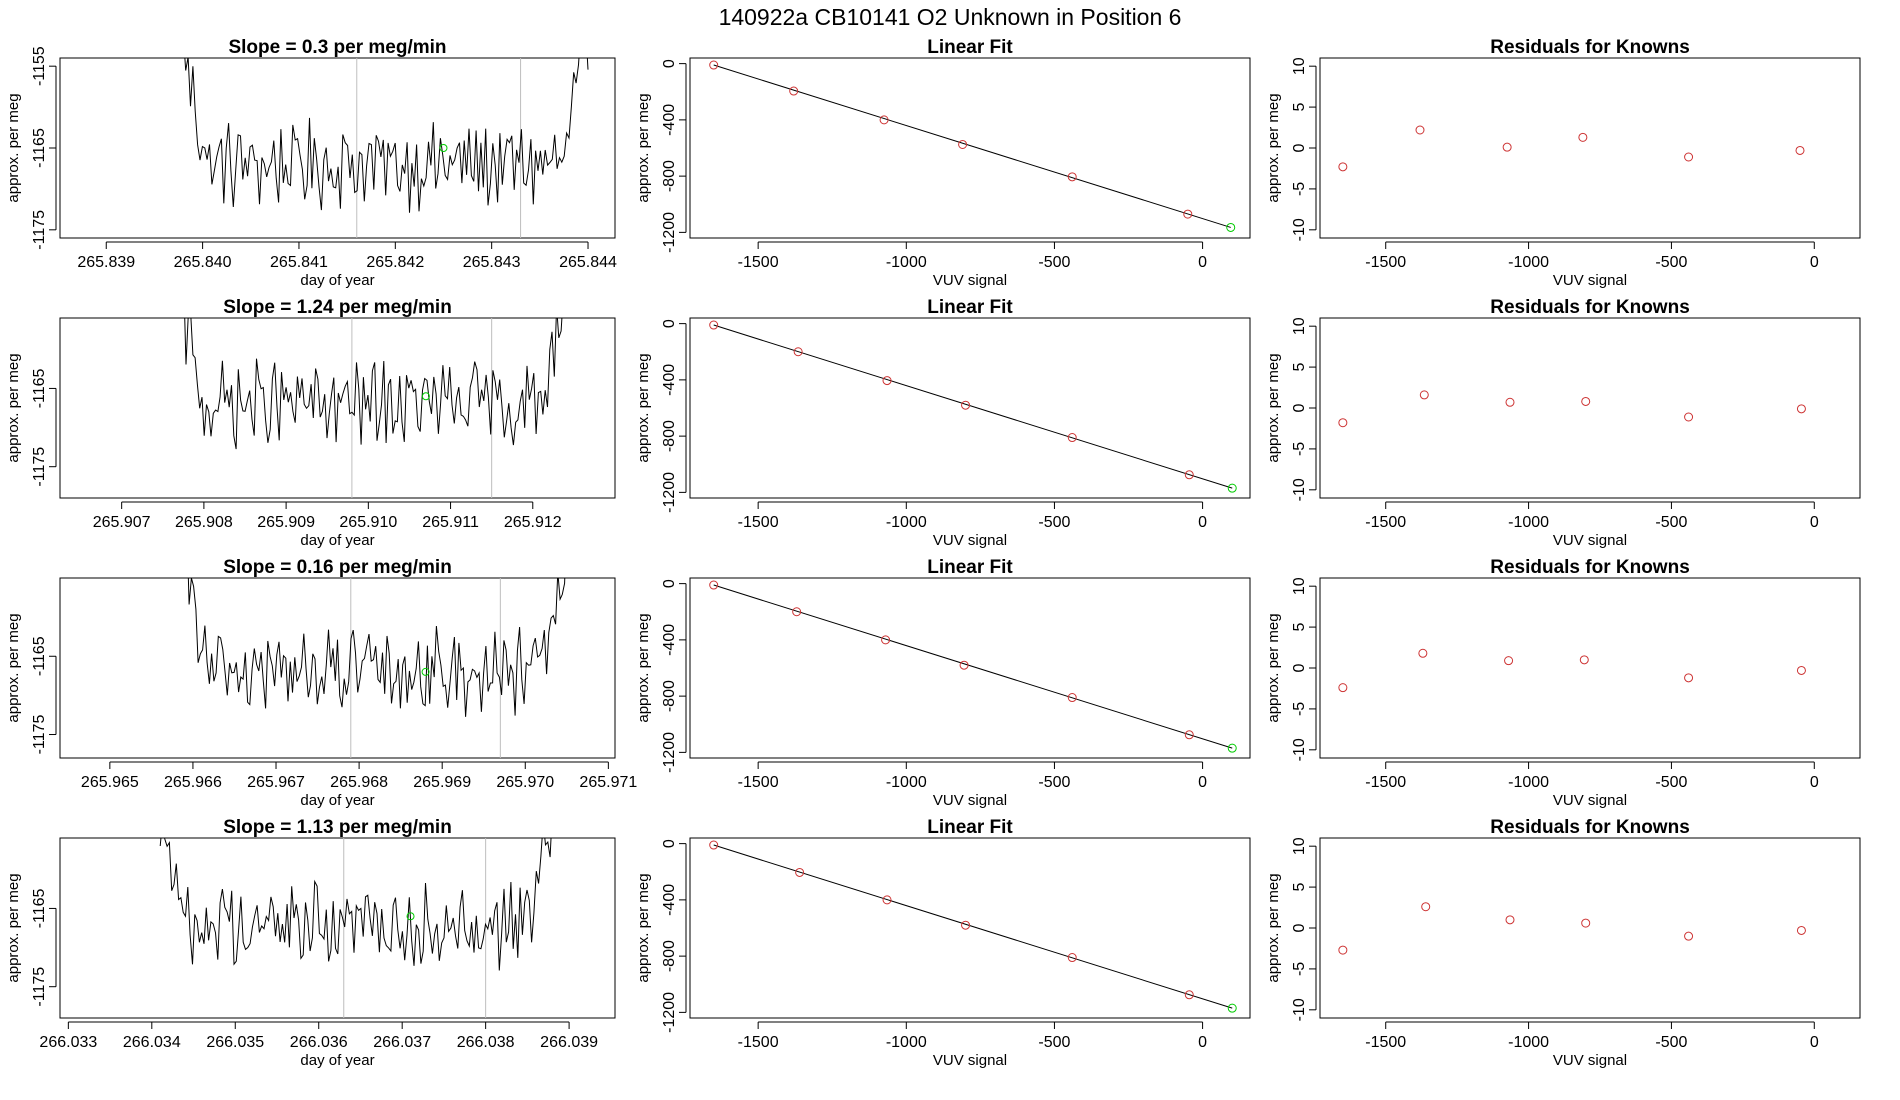  I want to click on x-tick-label: 265.912, so click(533, 522).